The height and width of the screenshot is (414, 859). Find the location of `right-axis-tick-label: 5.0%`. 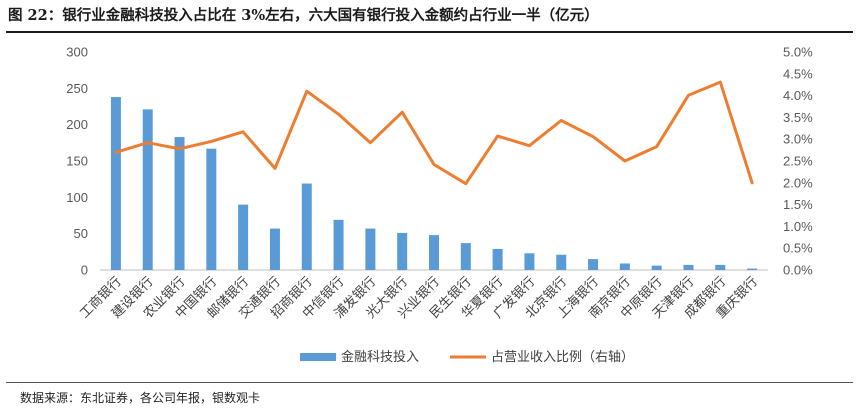

right-axis-tick-label: 5.0% is located at coordinates (798, 52).